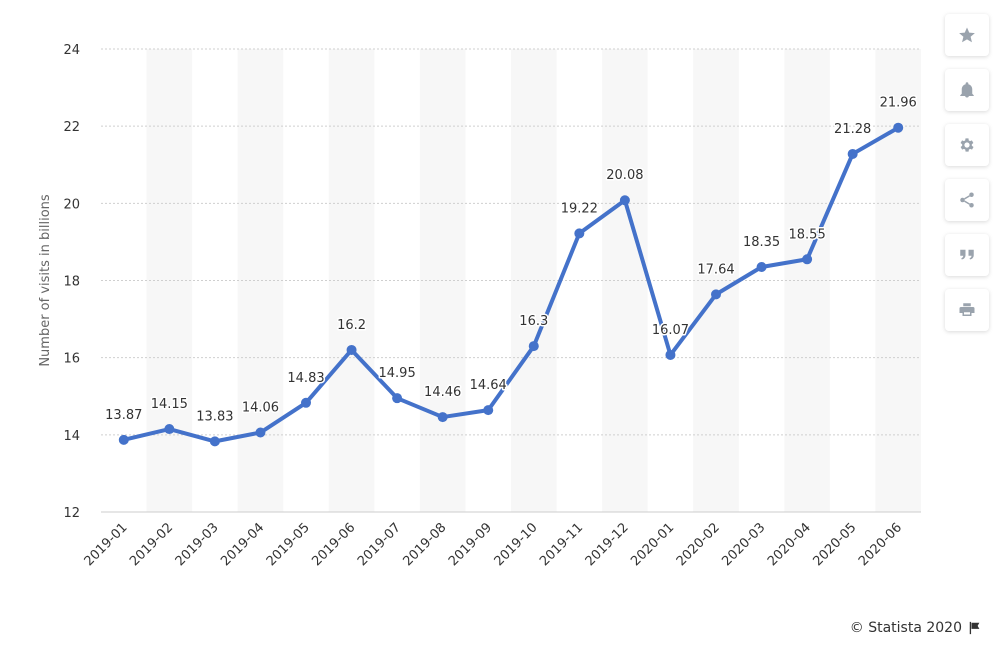 Image resolution: width=1000 pixels, height=646 pixels. I want to click on x-tick-label: 2019-11, so click(561, 544).